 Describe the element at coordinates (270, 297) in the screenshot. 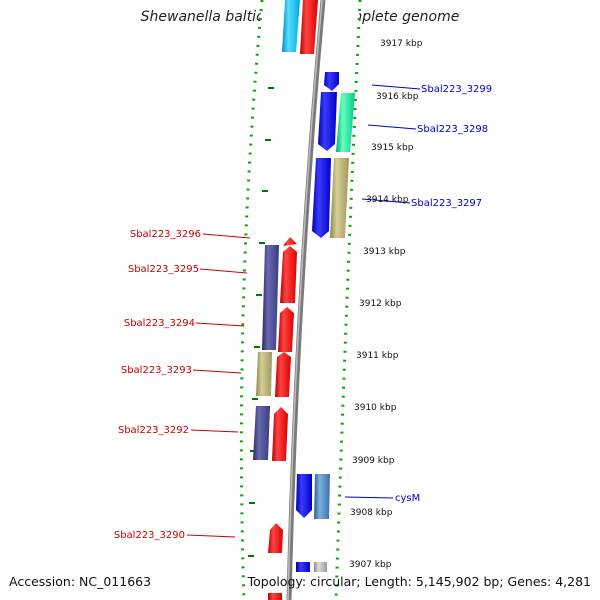

I see `gene-sbal223-3295-purple` at that location.